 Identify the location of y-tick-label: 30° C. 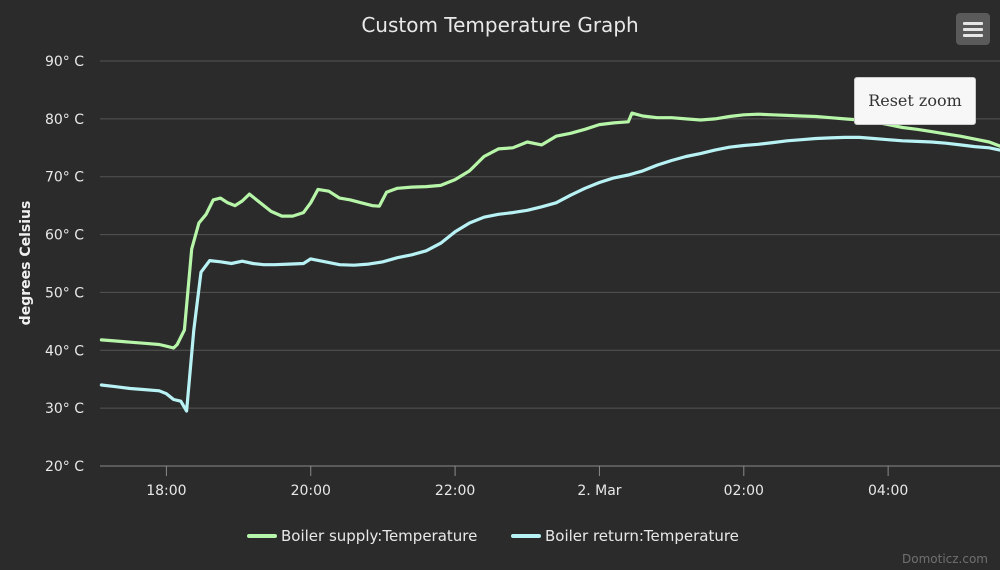
(64, 409).